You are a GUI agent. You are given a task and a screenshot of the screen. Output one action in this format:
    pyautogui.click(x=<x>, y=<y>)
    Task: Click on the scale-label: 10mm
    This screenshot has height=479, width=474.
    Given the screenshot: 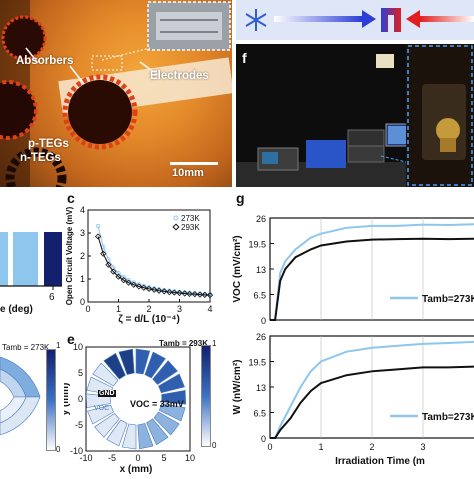 What is the action you would take?
    pyautogui.click(x=188, y=173)
    